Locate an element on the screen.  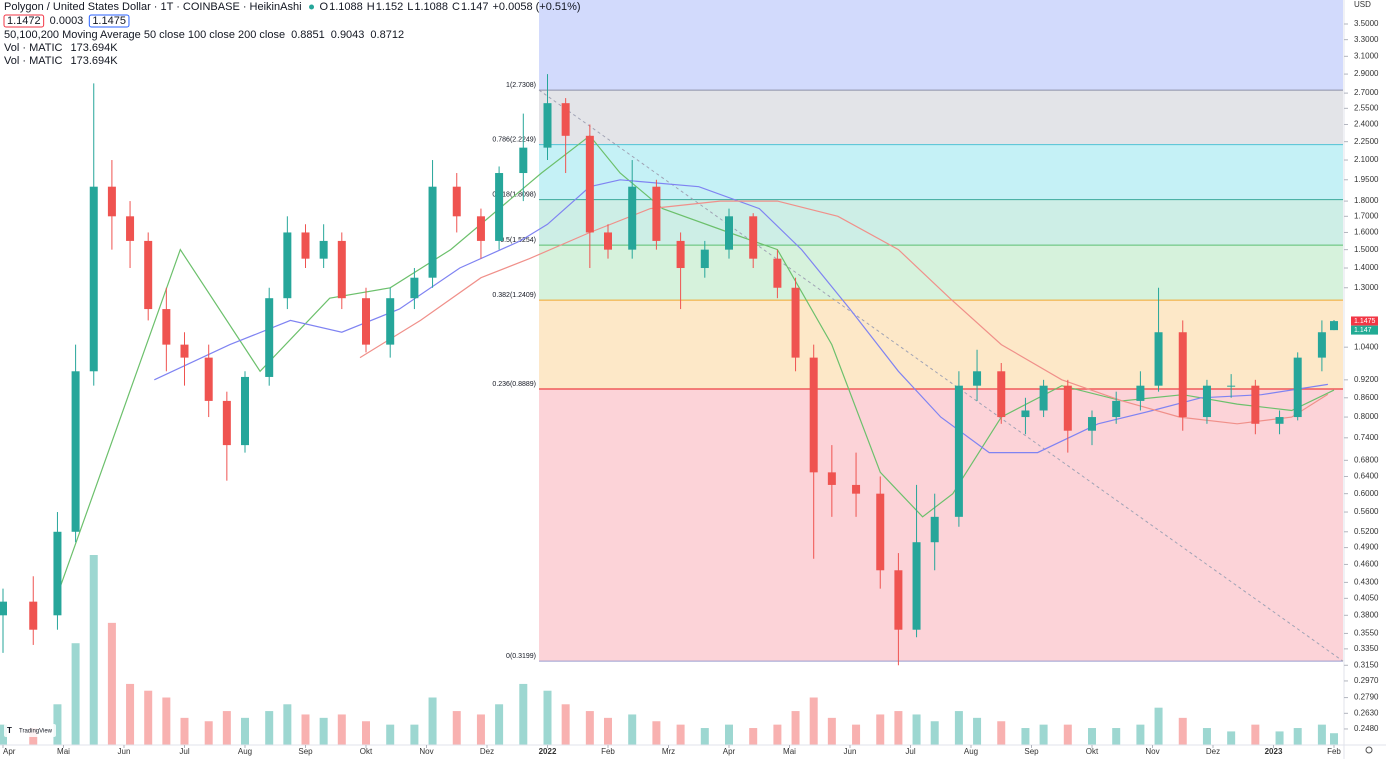
y-tick-label: 3.1000 is located at coordinates (1366, 55).